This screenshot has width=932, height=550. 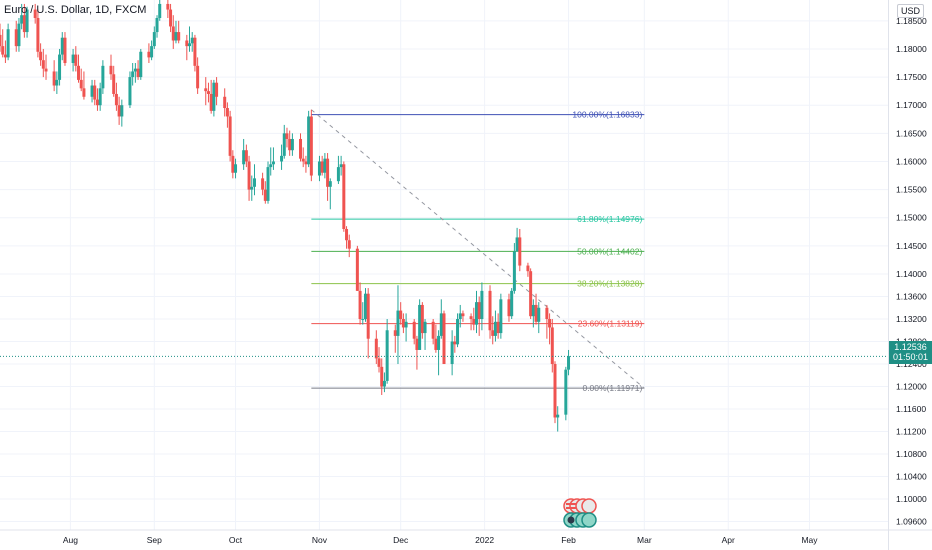 I want to click on time-axis: Aug Sep Oct Nov Dec 2022 Feb Mar Apr May, so click(x=440, y=540).